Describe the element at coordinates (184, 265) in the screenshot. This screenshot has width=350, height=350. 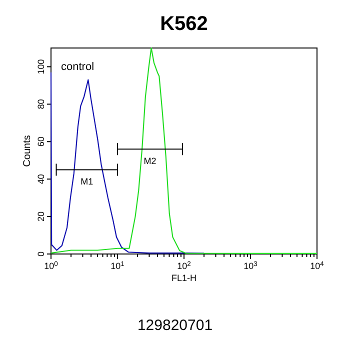
I see `x-tick-label: 10$^{2}$` at that location.